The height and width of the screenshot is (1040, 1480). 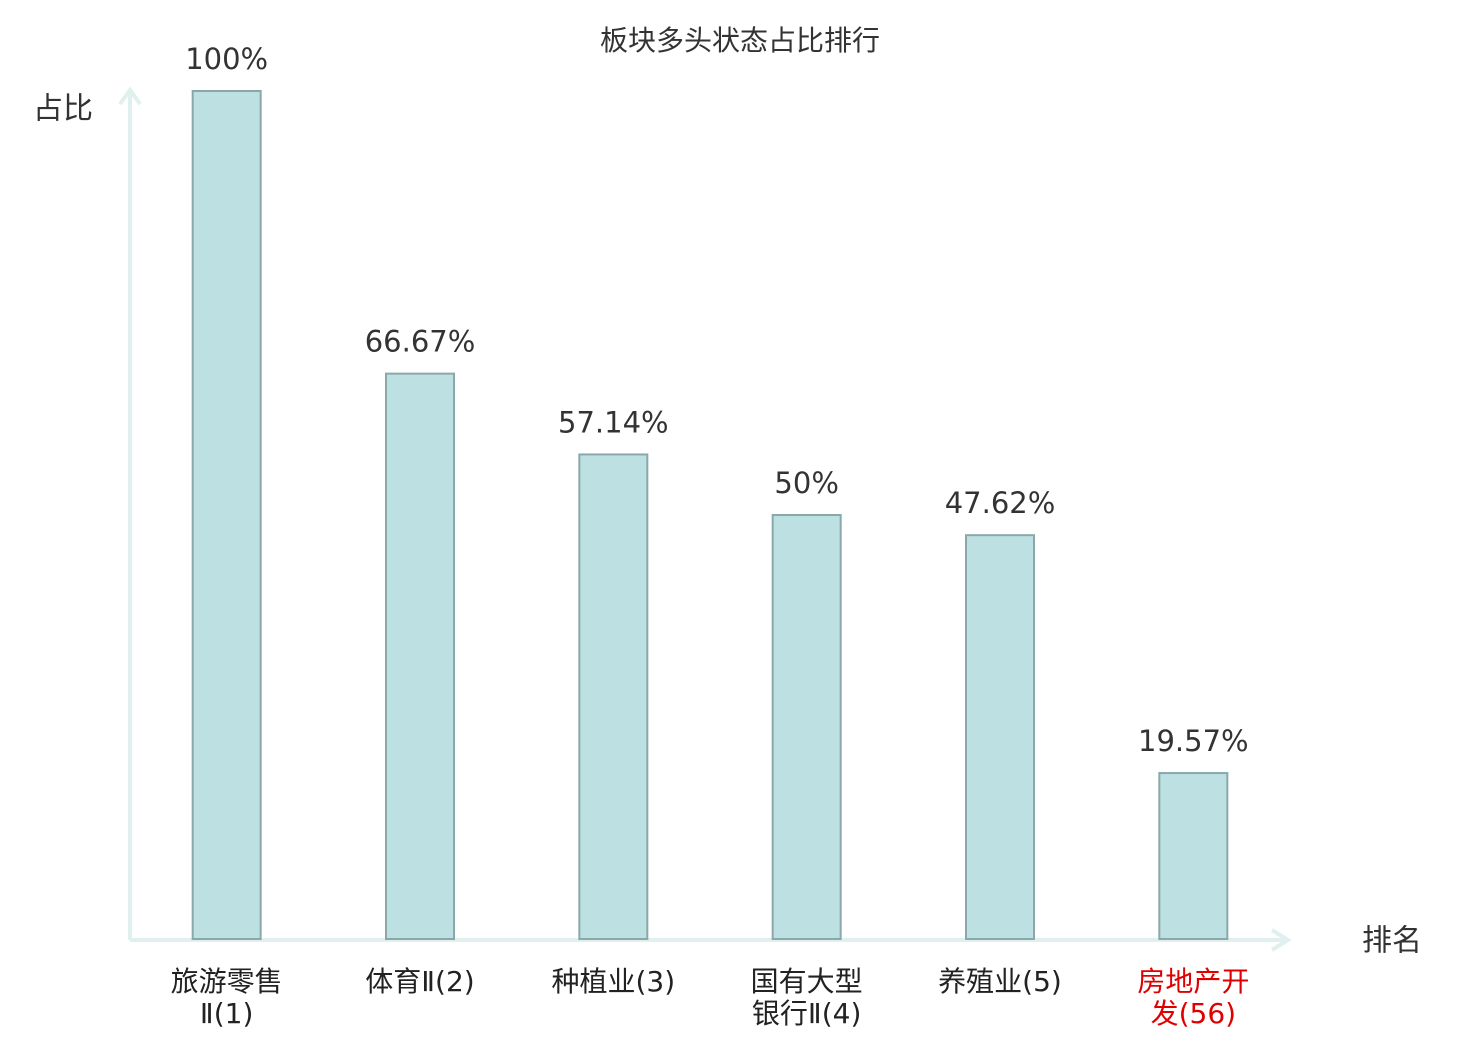 What do you see at coordinates (420, 981) in the screenshot?
I see `x-tick-label: 体育Ⅱ(2)` at bounding box center [420, 981].